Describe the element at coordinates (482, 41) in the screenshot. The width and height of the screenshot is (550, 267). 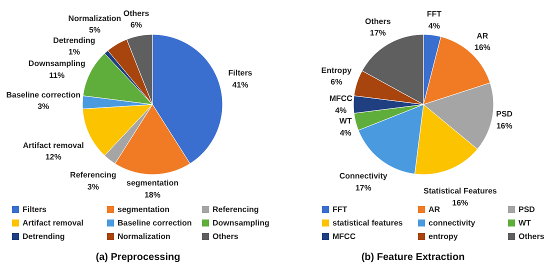
I see `data-label: AR 16%` at that location.